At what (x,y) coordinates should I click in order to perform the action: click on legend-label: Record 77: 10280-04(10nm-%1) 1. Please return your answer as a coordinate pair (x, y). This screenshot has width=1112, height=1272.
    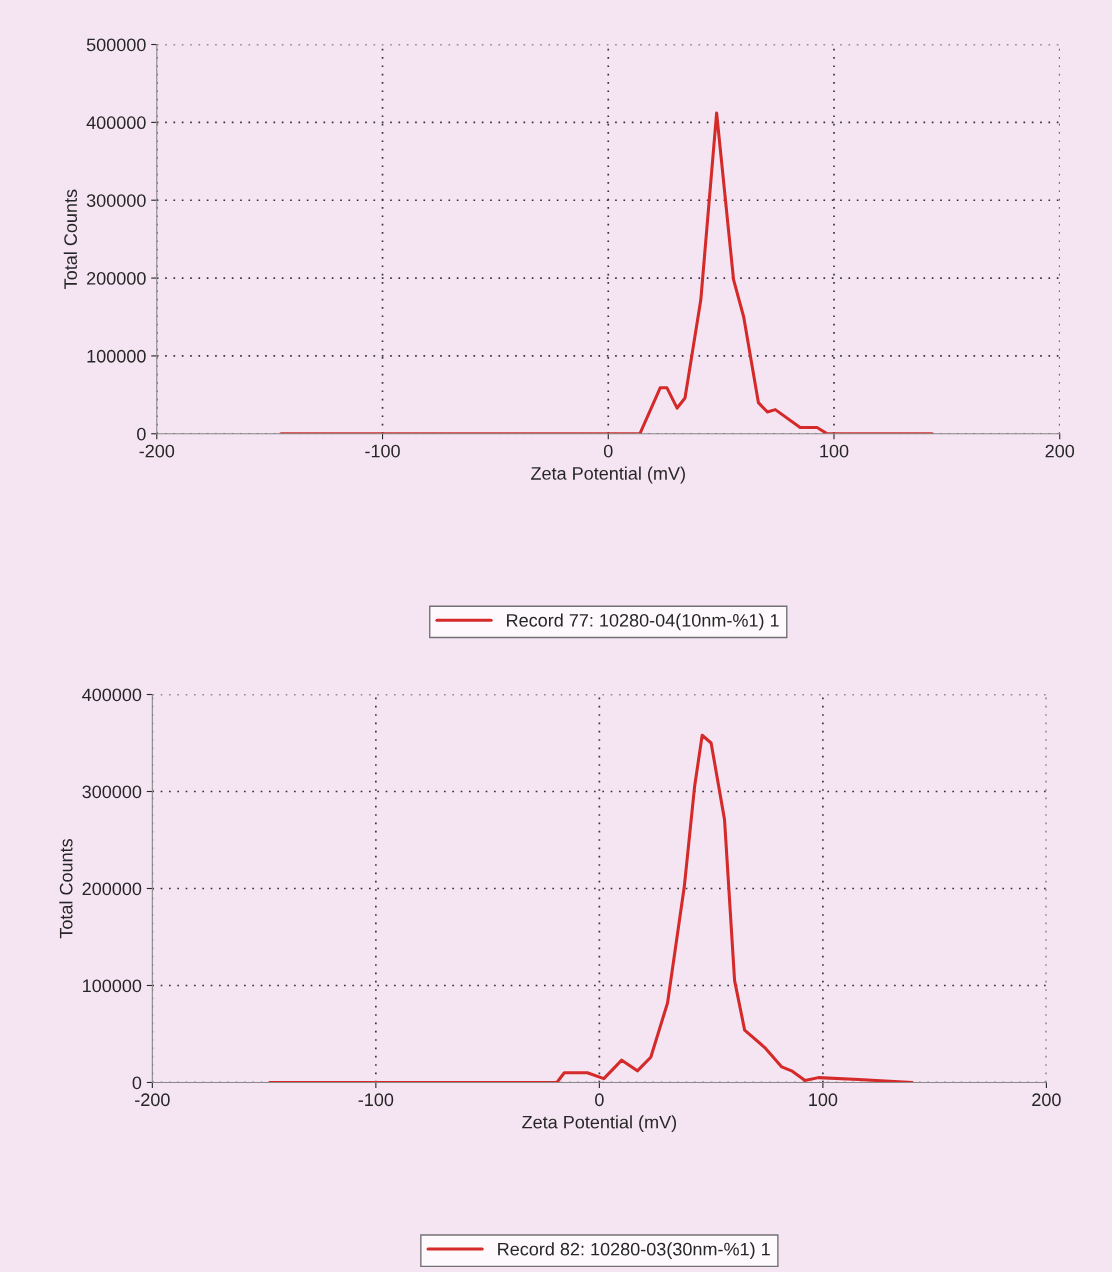
    Looking at the image, I should click on (643, 622).